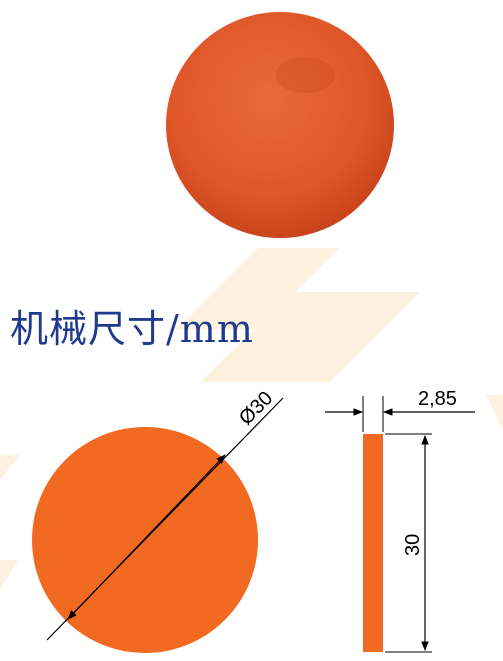  Describe the element at coordinates (437, 399) in the screenshot. I see `thickness-label: 2,85` at that location.